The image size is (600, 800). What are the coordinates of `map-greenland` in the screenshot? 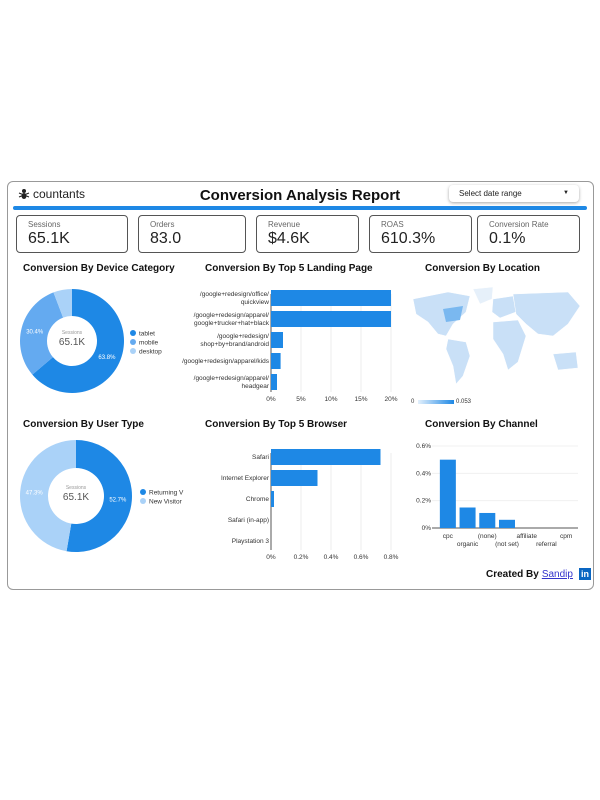 It's located at (483, 295).